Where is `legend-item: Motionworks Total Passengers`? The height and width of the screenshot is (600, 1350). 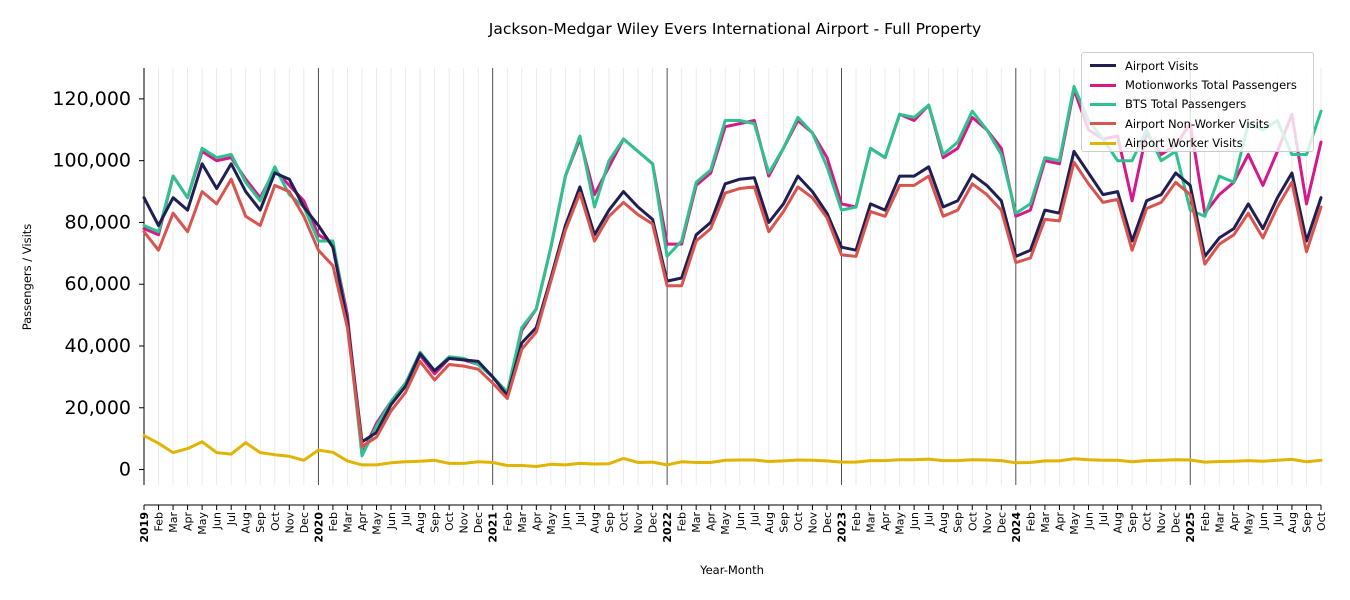
legend-item: Motionworks Total Passengers is located at coordinates (1197, 84).